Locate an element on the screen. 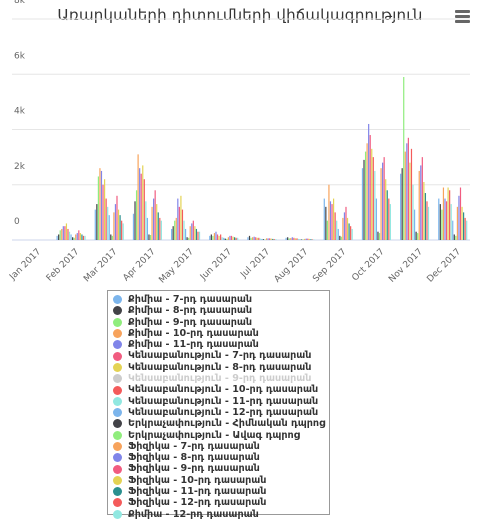 The width and height of the screenshot is (480, 529). legend-item: Ֆիզիկա - 12-րդ դասարան is located at coordinates (221, 502).